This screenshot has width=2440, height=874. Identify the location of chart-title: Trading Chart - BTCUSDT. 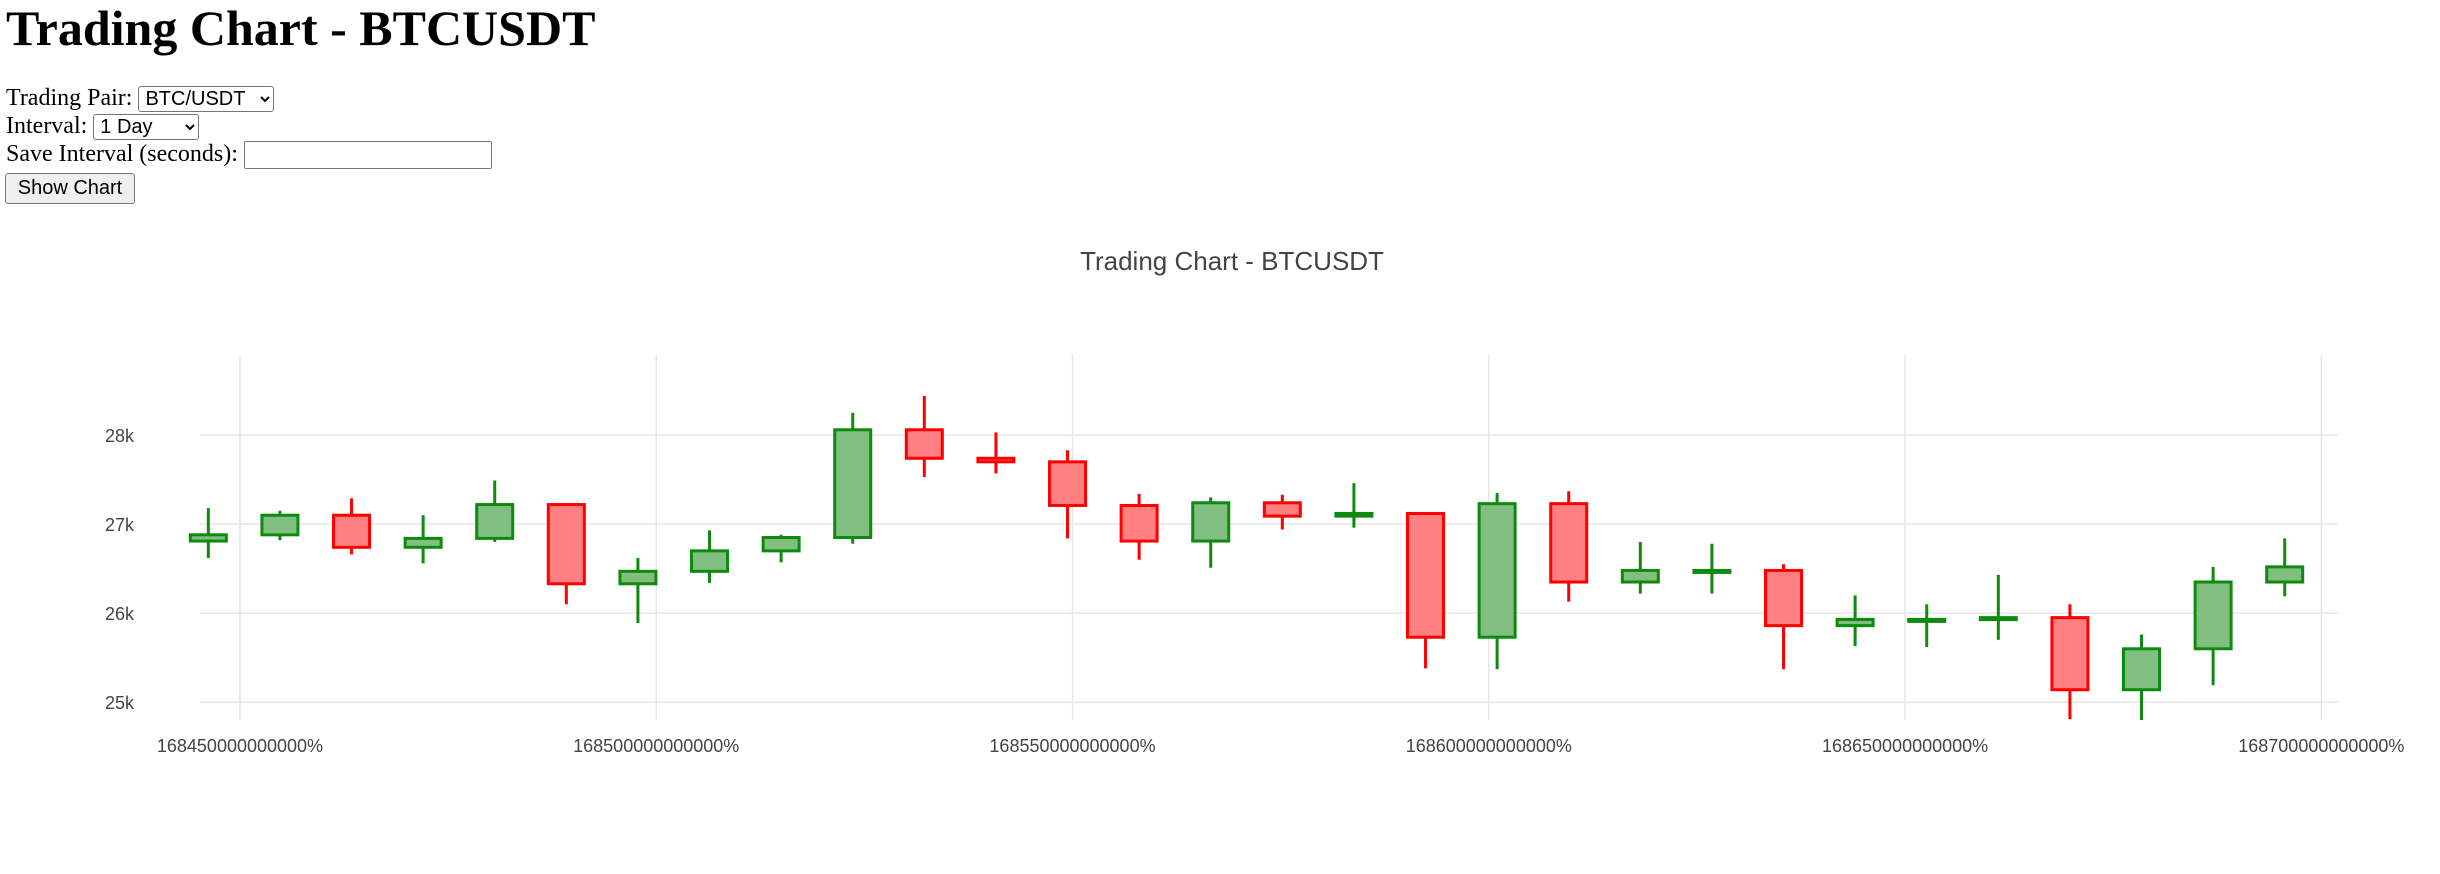
(1232, 261).